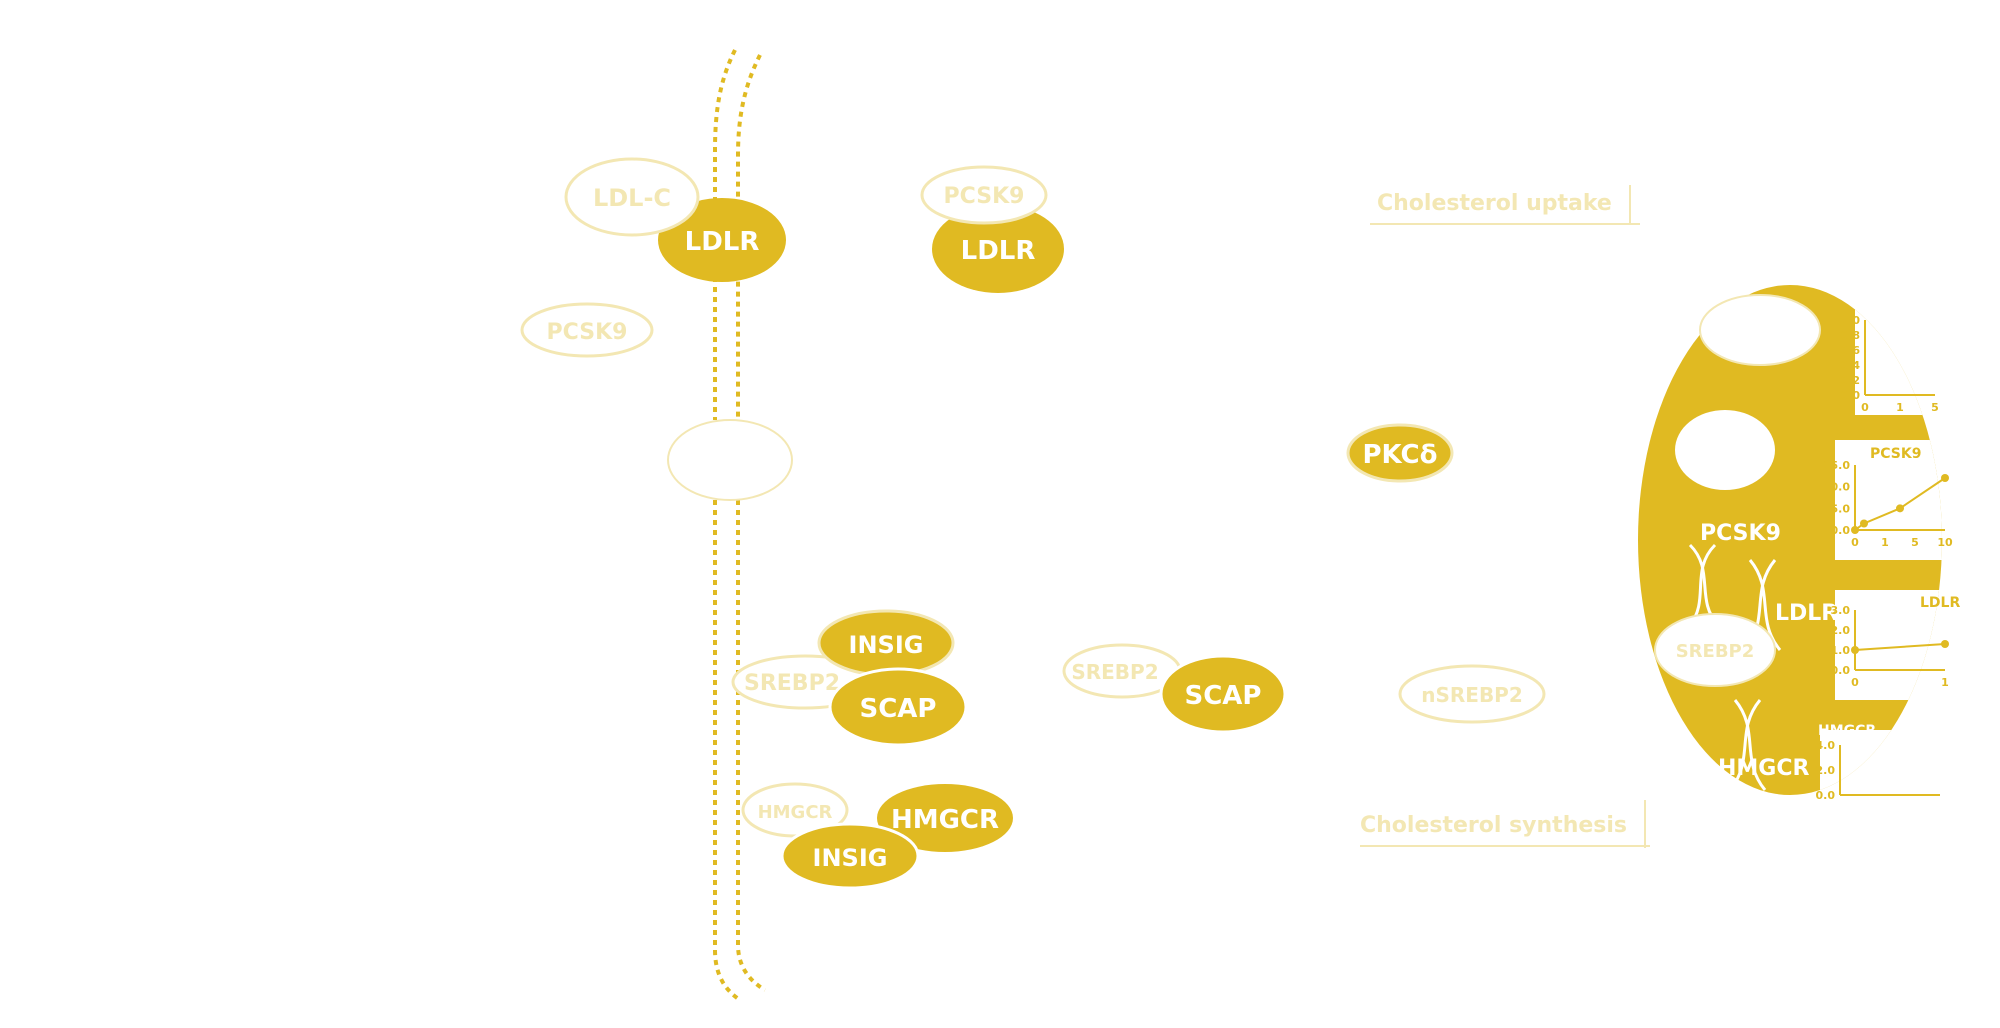 This screenshot has width=2000, height=1028. Describe the element at coordinates (795, 812) in the screenshot. I see `hmgcr-partner-label: HMGCR` at that location.